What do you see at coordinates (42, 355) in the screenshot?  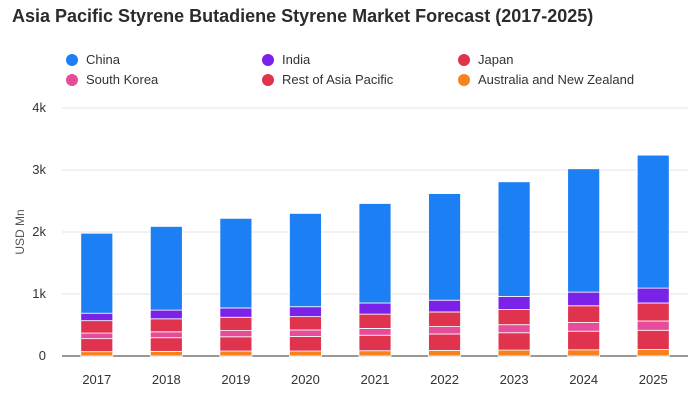 I see `y-tick-label: 0` at bounding box center [42, 355].